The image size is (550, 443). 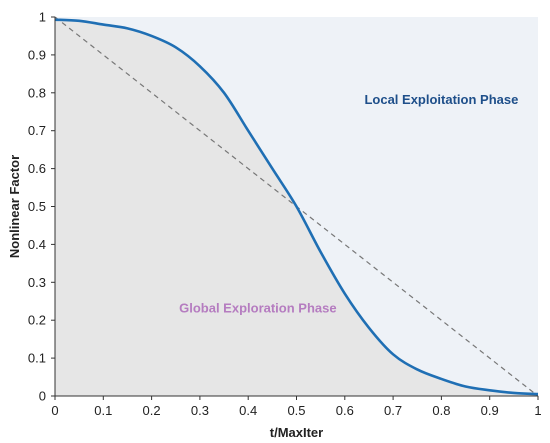 I want to click on y-tick-label: 0.6, so click(x=37, y=168).